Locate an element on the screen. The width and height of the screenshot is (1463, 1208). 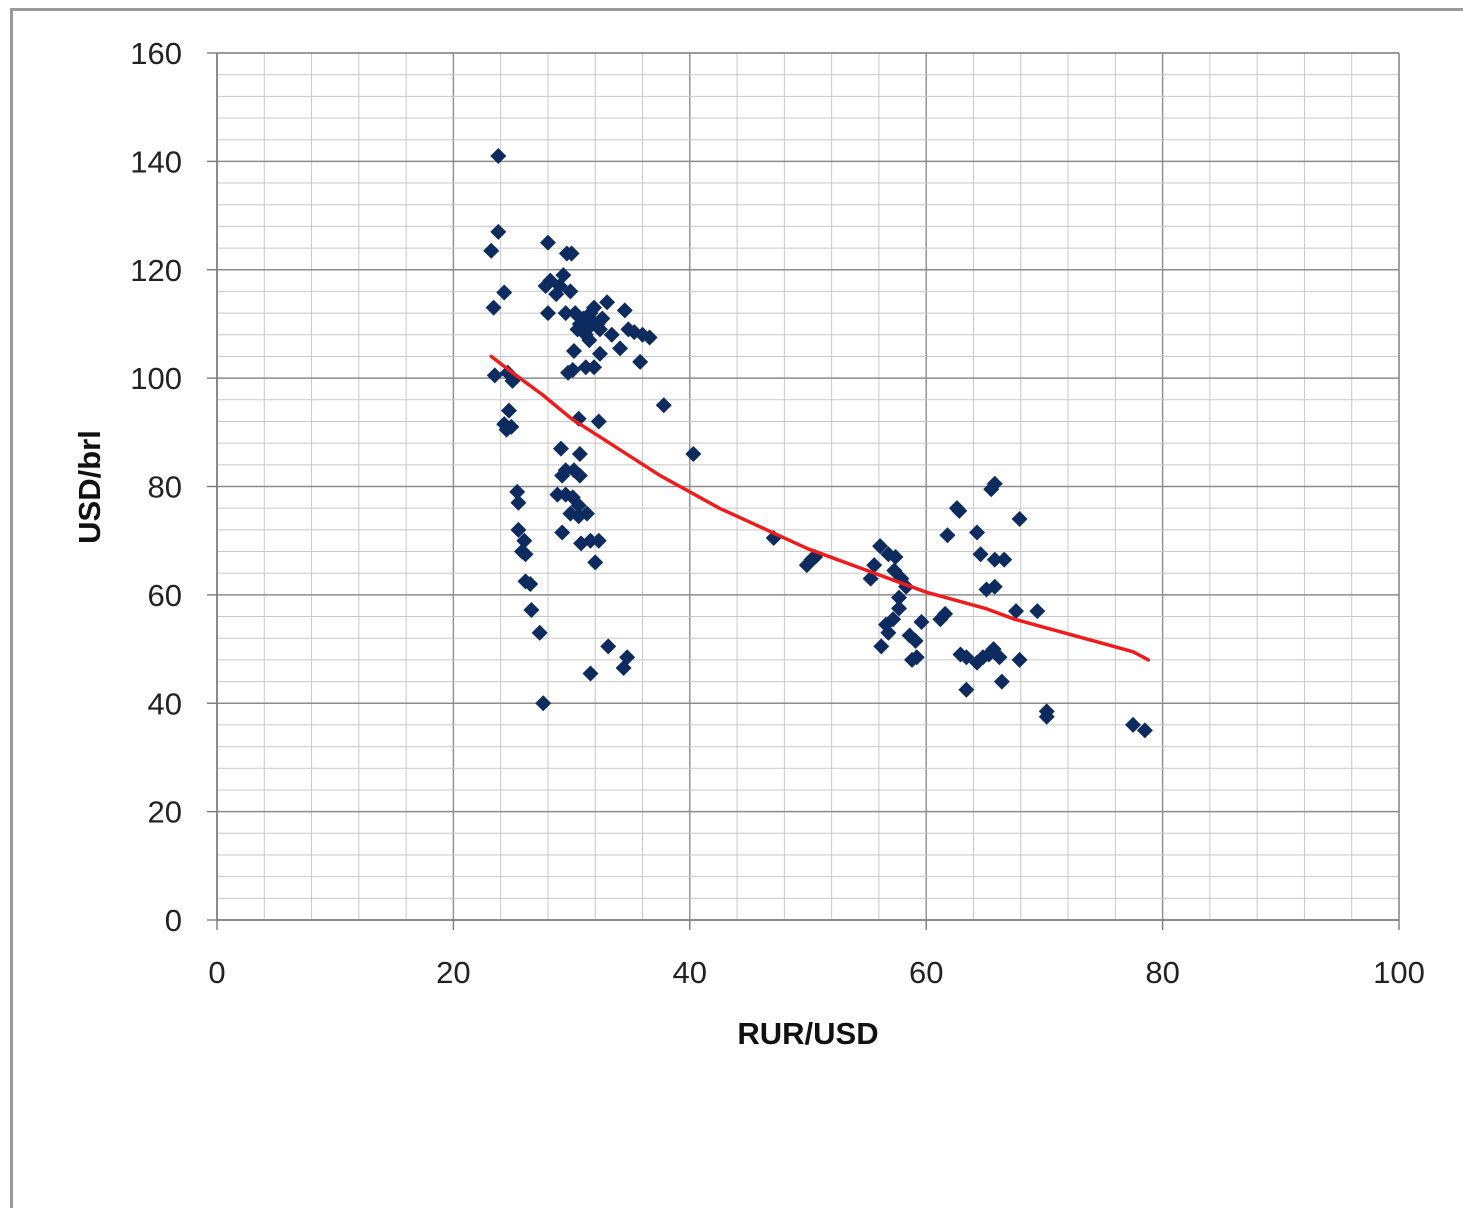
y-tick-label: 60 is located at coordinates (165, 595).